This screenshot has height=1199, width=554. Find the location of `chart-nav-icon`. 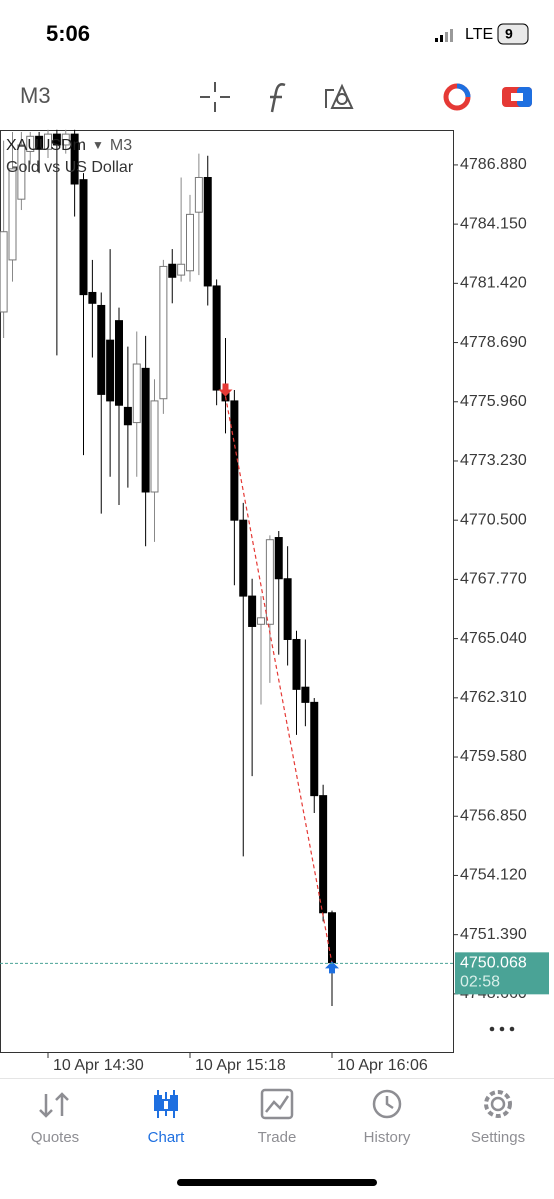

chart-nav-icon is located at coordinates (166, 1104).